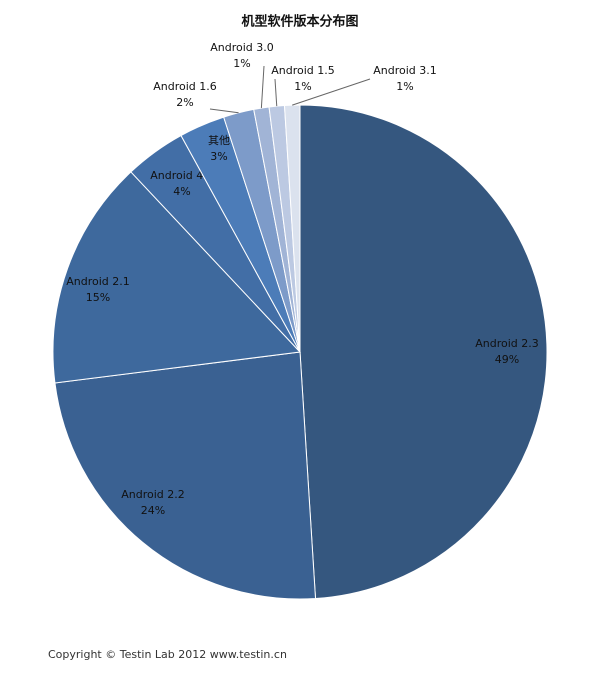 Image resolution: width=600 pixels, height=674 pixels. I want to click on slice-label: Android 2.2, so click(153, 494).